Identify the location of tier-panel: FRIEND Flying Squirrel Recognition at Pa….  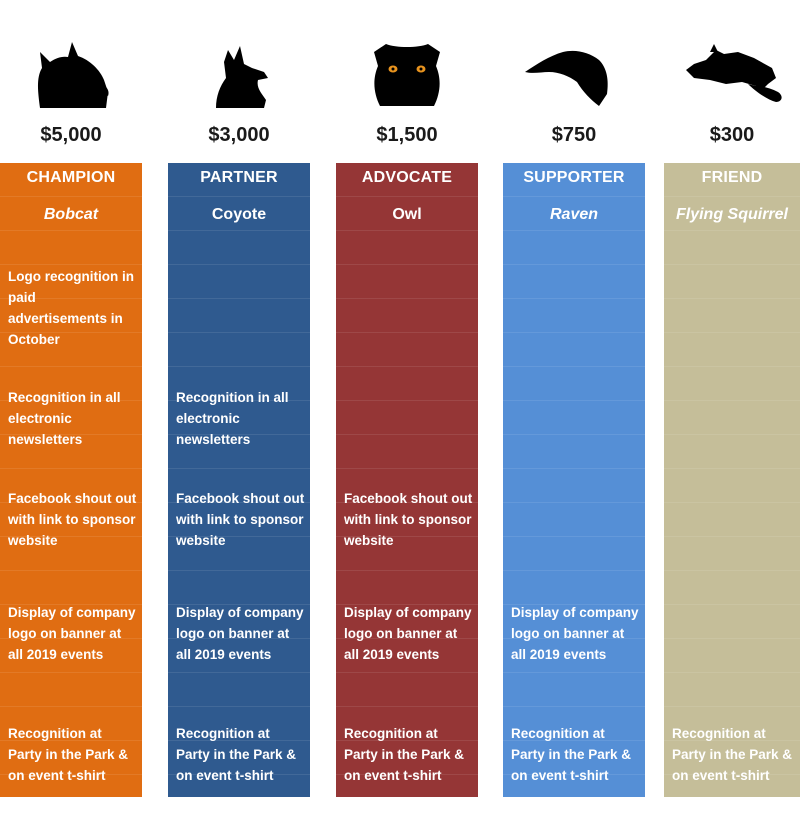
(732, 480).